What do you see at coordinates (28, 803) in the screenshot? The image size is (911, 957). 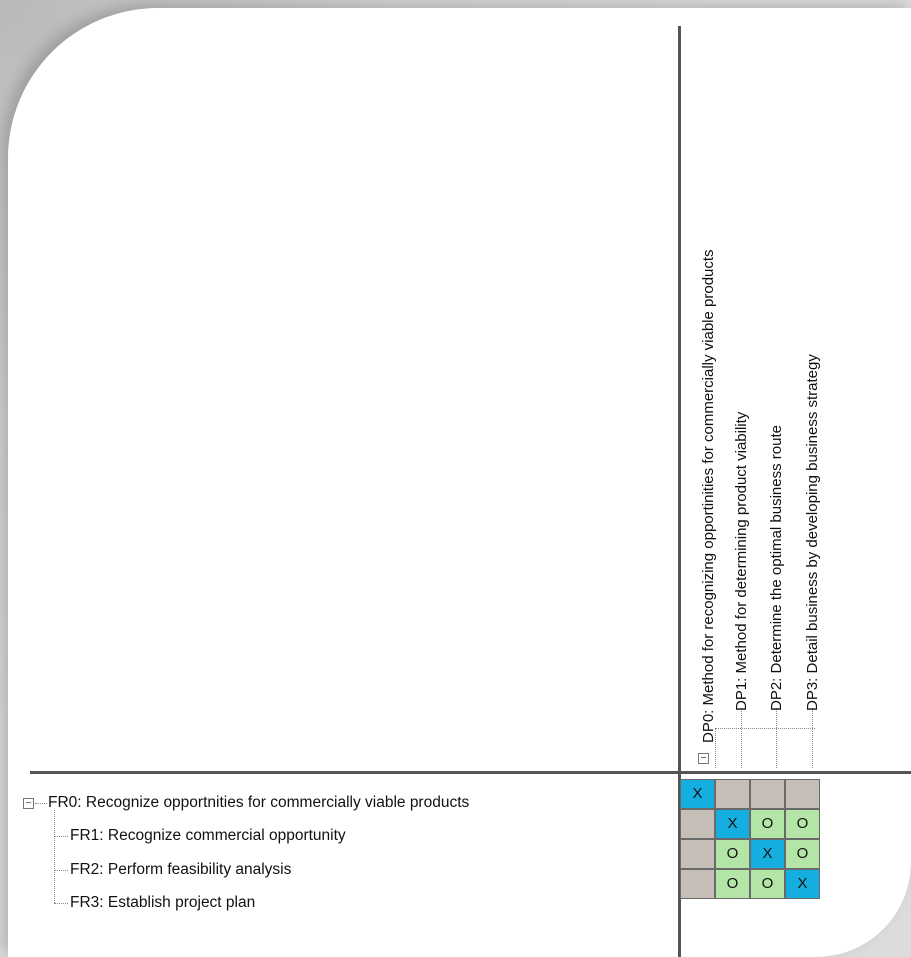 I see `fr0-collapse-icon: −` at bounding box center [28, 803].